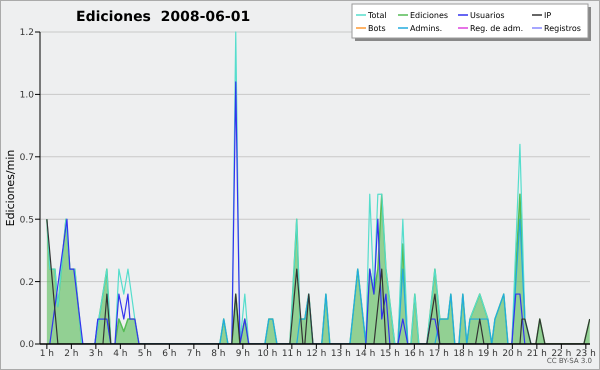 The image size is (600, 370). Describe the element at coordinates (488, 354) in the screenshot. I see `x-tick-label: 19 h` at that location.